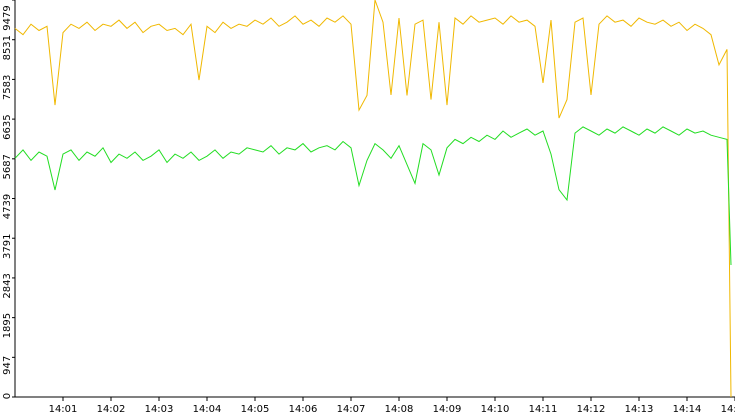 The width and height of the screenshot is (735, 415). Describe the element at coordinates (351, 409) in the screenshot. I see `x-tick-label: 14:07` at that location.